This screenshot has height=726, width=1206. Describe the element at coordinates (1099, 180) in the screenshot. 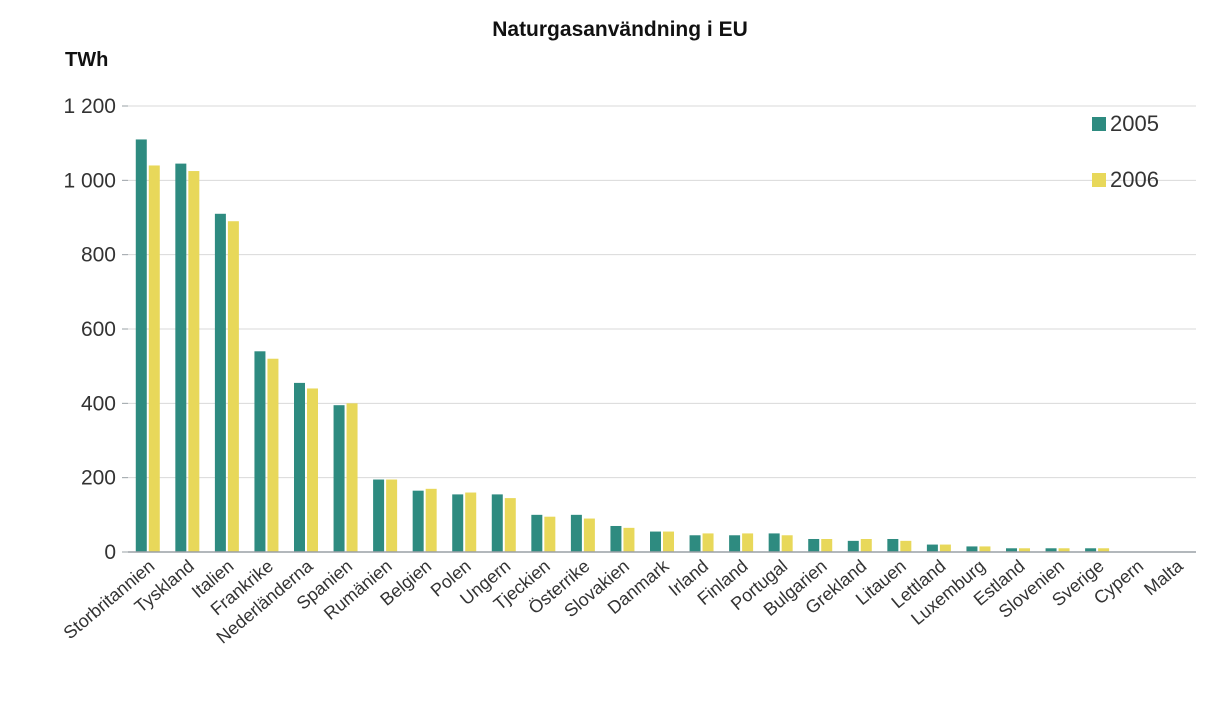

I see `legend-swatch-2006` at that location.